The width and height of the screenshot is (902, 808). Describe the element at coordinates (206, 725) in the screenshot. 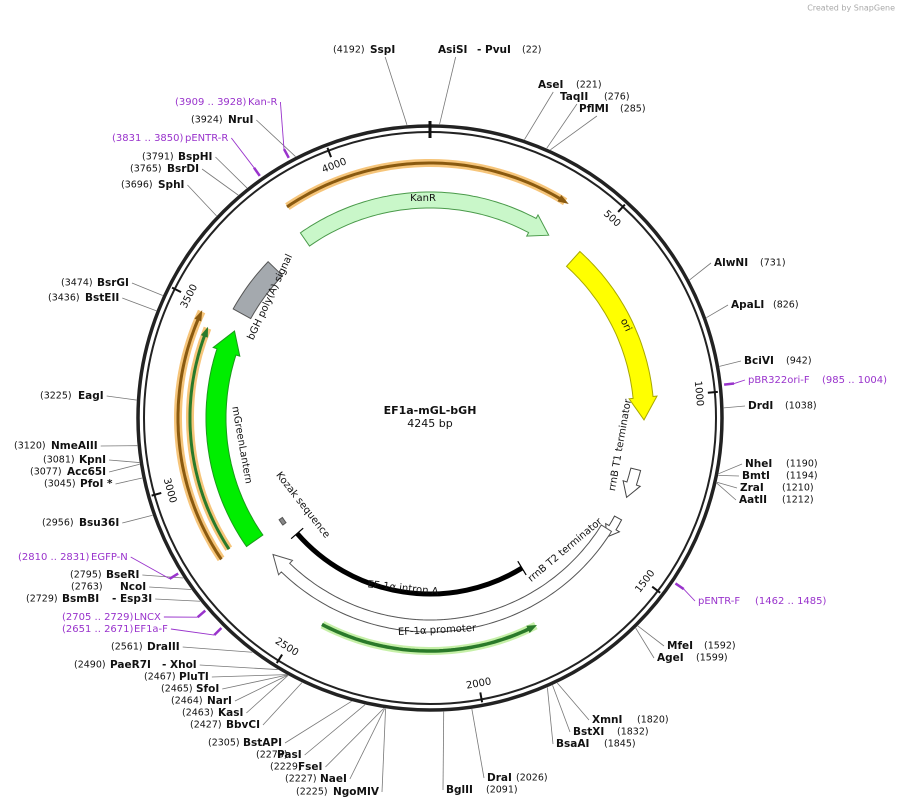

I see `enzyme-position: (2427)` at that location.